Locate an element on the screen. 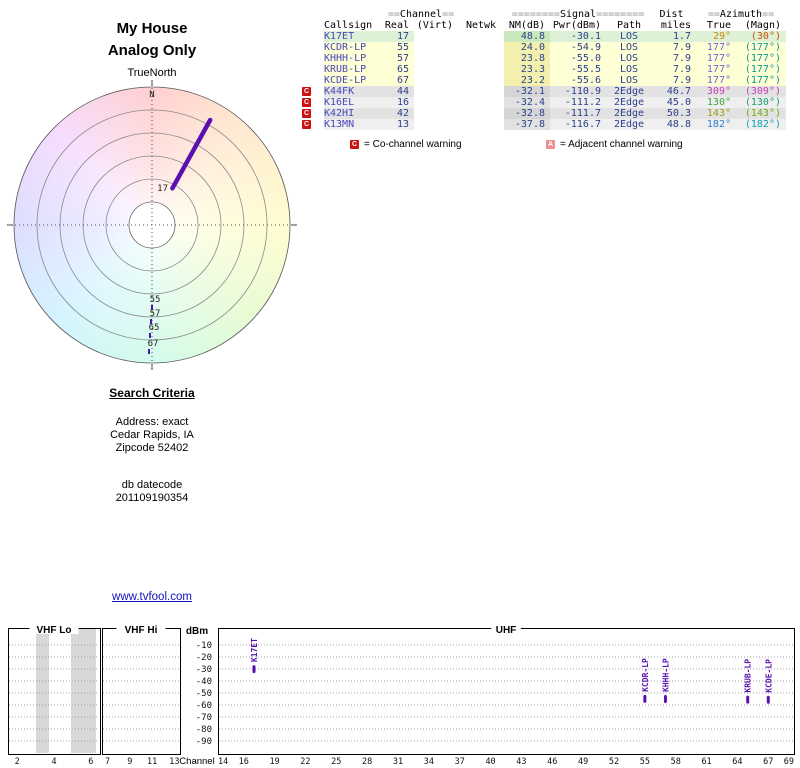 This screenshot has width=800, height=768. col-header-nm: NM(dB) is located at coordinates (526, 25).